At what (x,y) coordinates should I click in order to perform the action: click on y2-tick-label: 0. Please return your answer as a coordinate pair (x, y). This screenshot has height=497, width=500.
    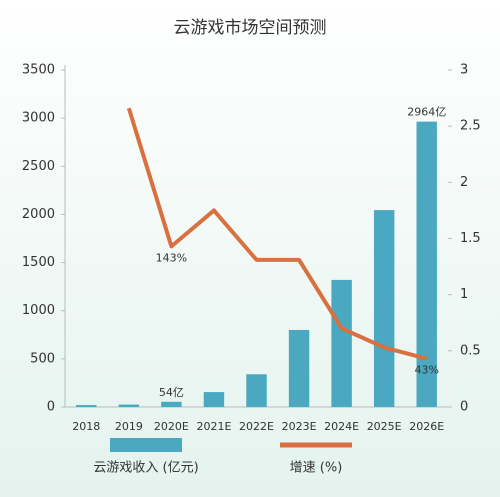
    Looking at the image, I should click on (464, 407).